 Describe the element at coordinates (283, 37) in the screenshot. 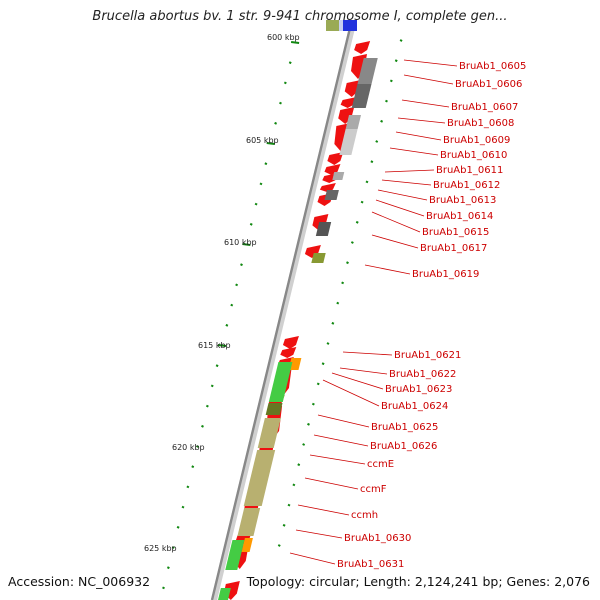

I see `kbp-label: 600 kbp` at that location.